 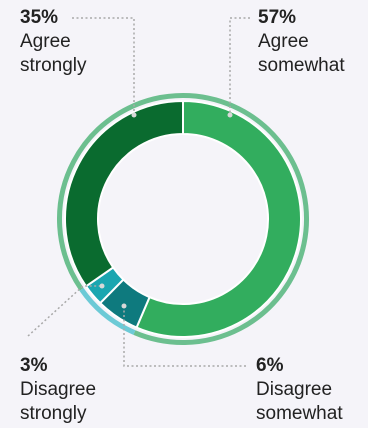 I want to click on label-disagree-somewhat: 6% Disagree somewhat, so click(x=299, y=390).